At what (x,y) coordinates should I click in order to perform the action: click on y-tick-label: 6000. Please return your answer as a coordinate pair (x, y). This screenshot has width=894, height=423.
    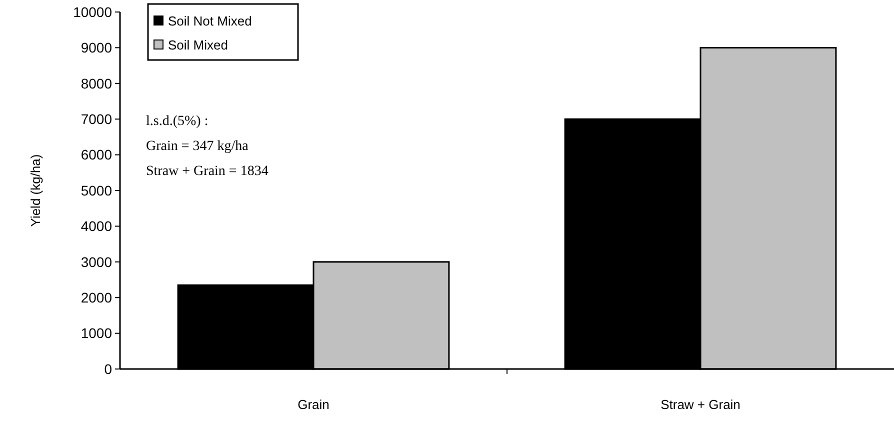
    Looking at the image, I should click on (96, 154).